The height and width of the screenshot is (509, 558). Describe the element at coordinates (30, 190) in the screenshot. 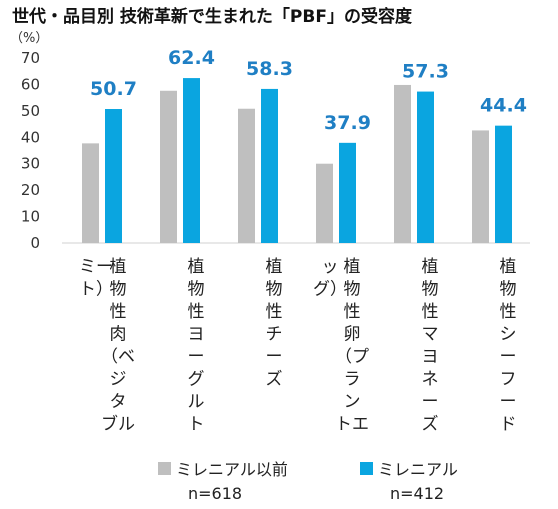

I see `y-tick-label: 20` at that location.